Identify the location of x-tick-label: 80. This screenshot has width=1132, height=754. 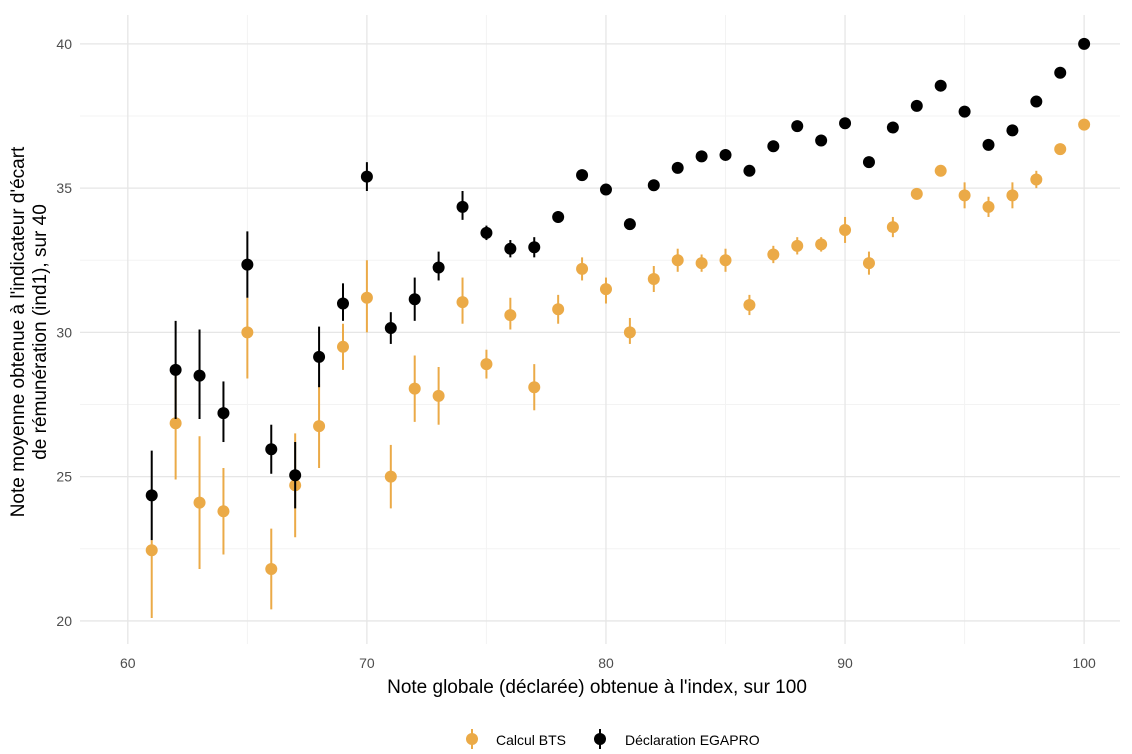
(606, 663).